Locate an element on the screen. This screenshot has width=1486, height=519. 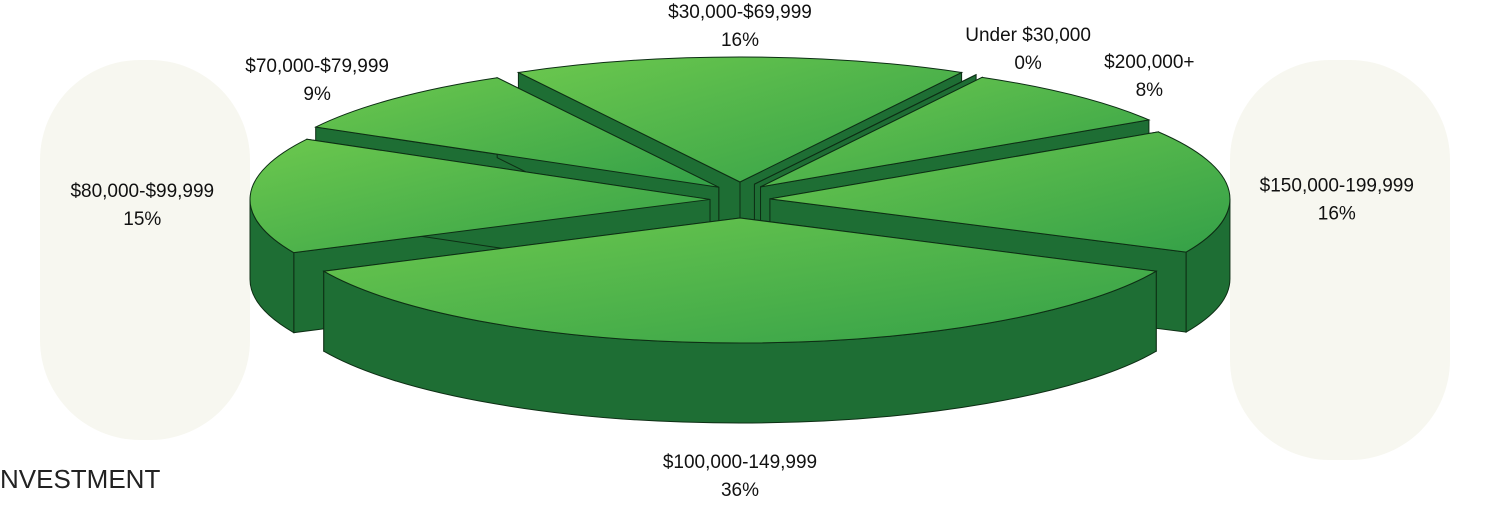
slice-label: $150,000-199,999 is located at coordinates (1337, 185).